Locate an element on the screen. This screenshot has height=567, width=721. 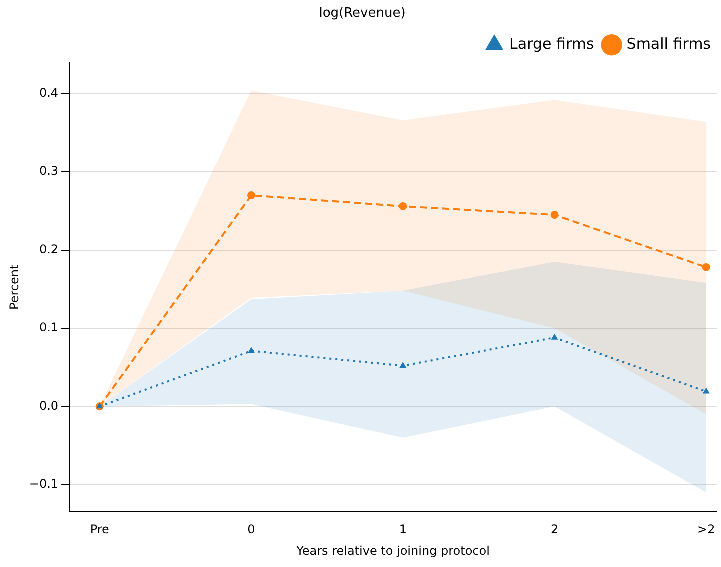
legend-label: Large firms is located at coordinates (552, 43).